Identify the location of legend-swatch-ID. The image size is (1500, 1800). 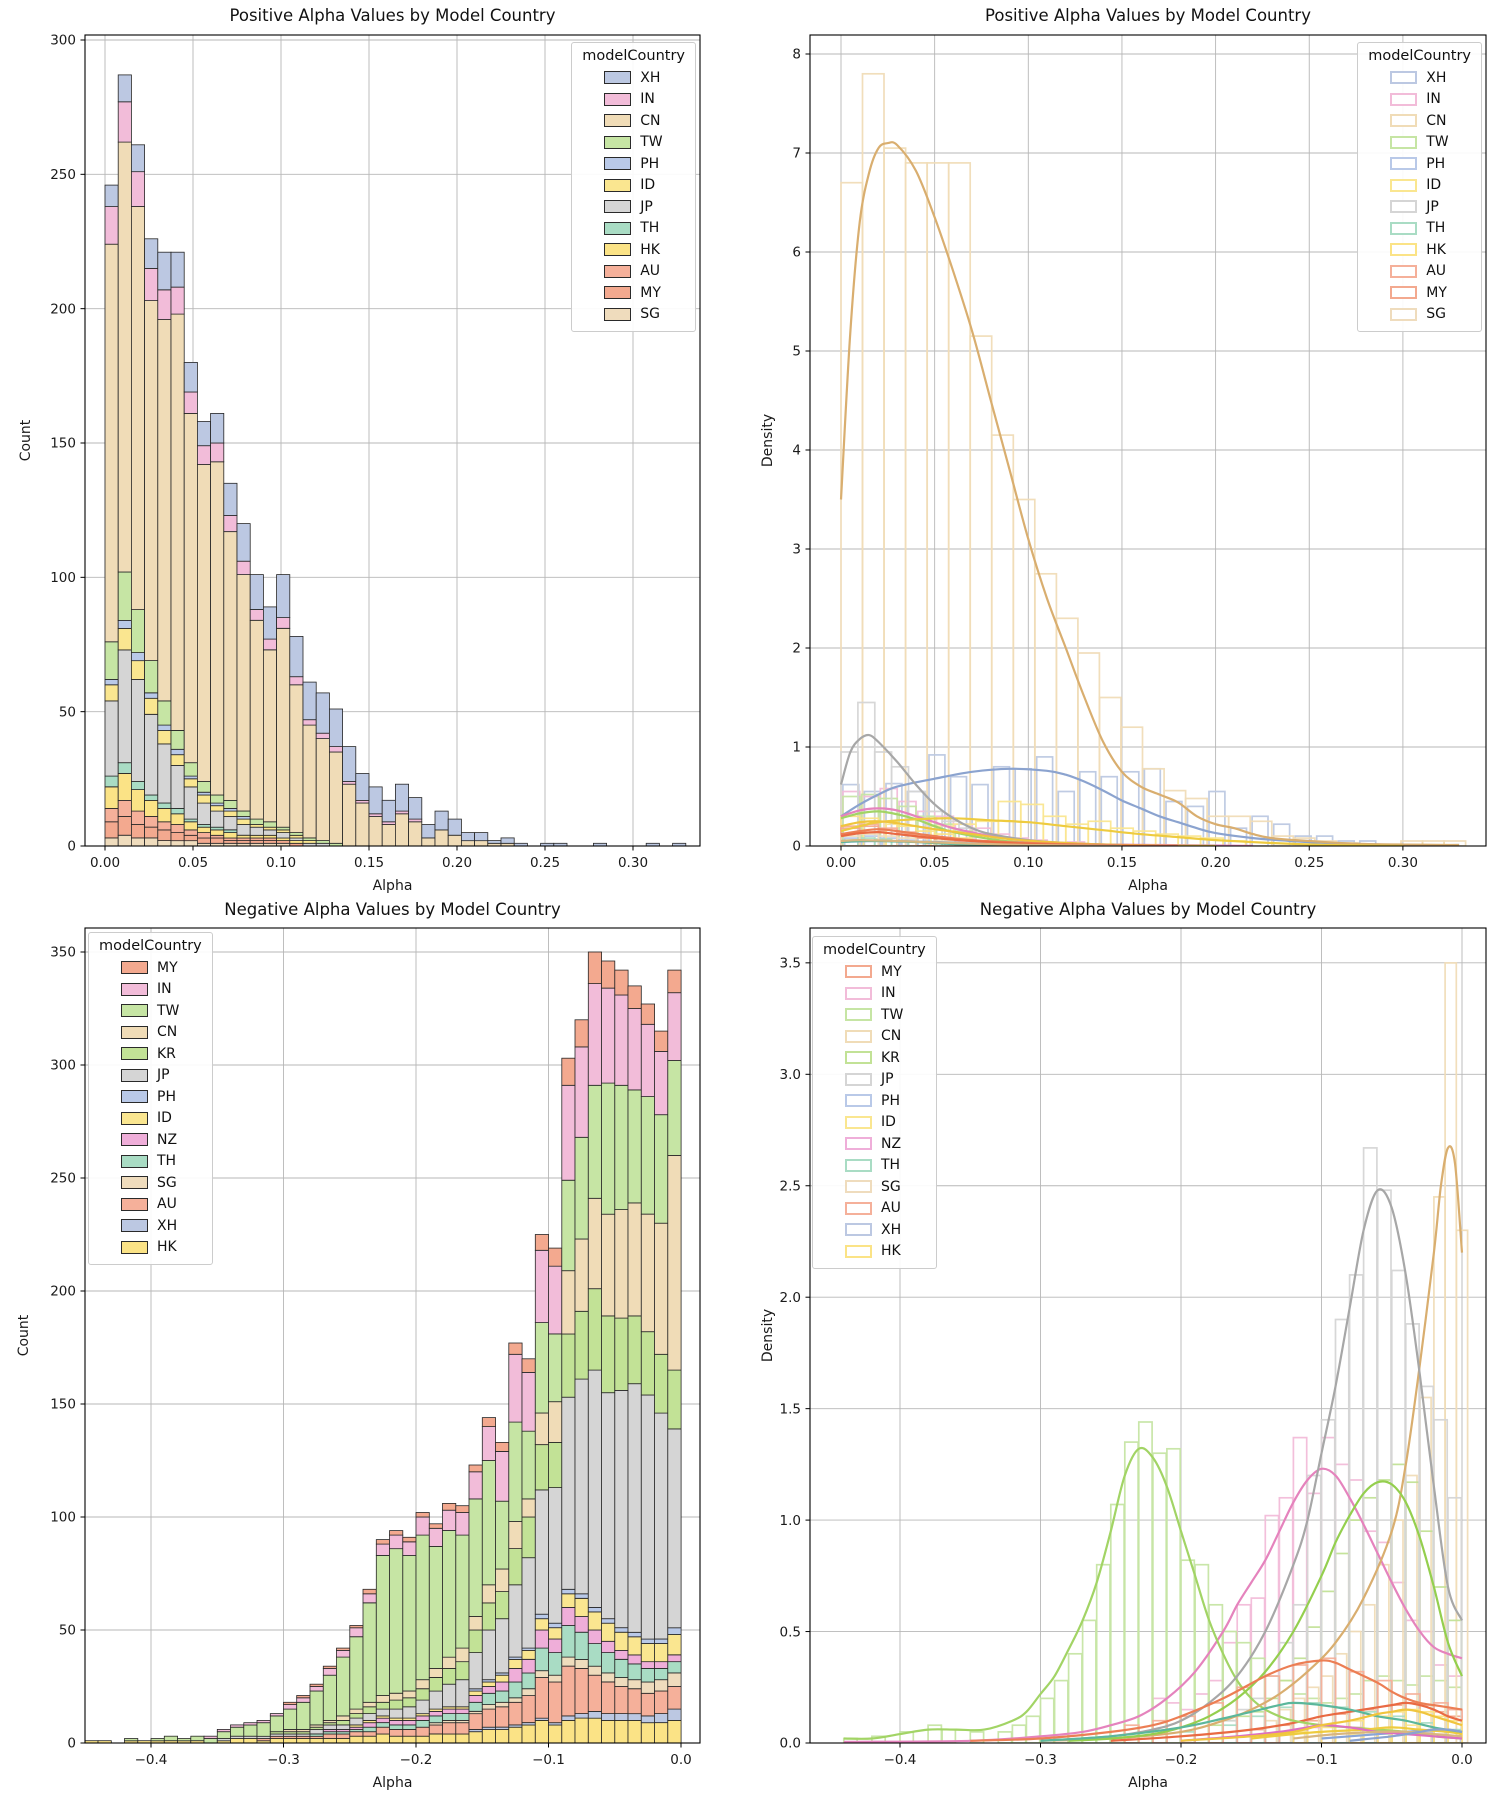
(618, 185).